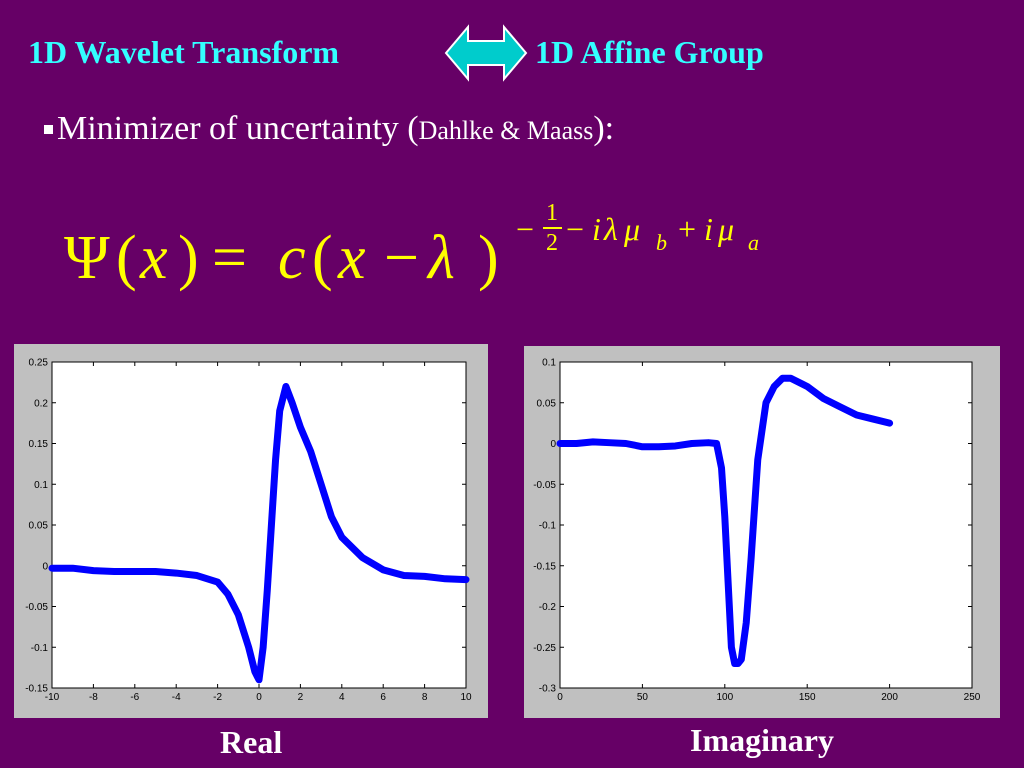 Image resolution: width=1024 pixels, height=768 pixels. Describe the element at coordinates (351, 258) in the screenshot. I see `formula-x-2: x` at that location.